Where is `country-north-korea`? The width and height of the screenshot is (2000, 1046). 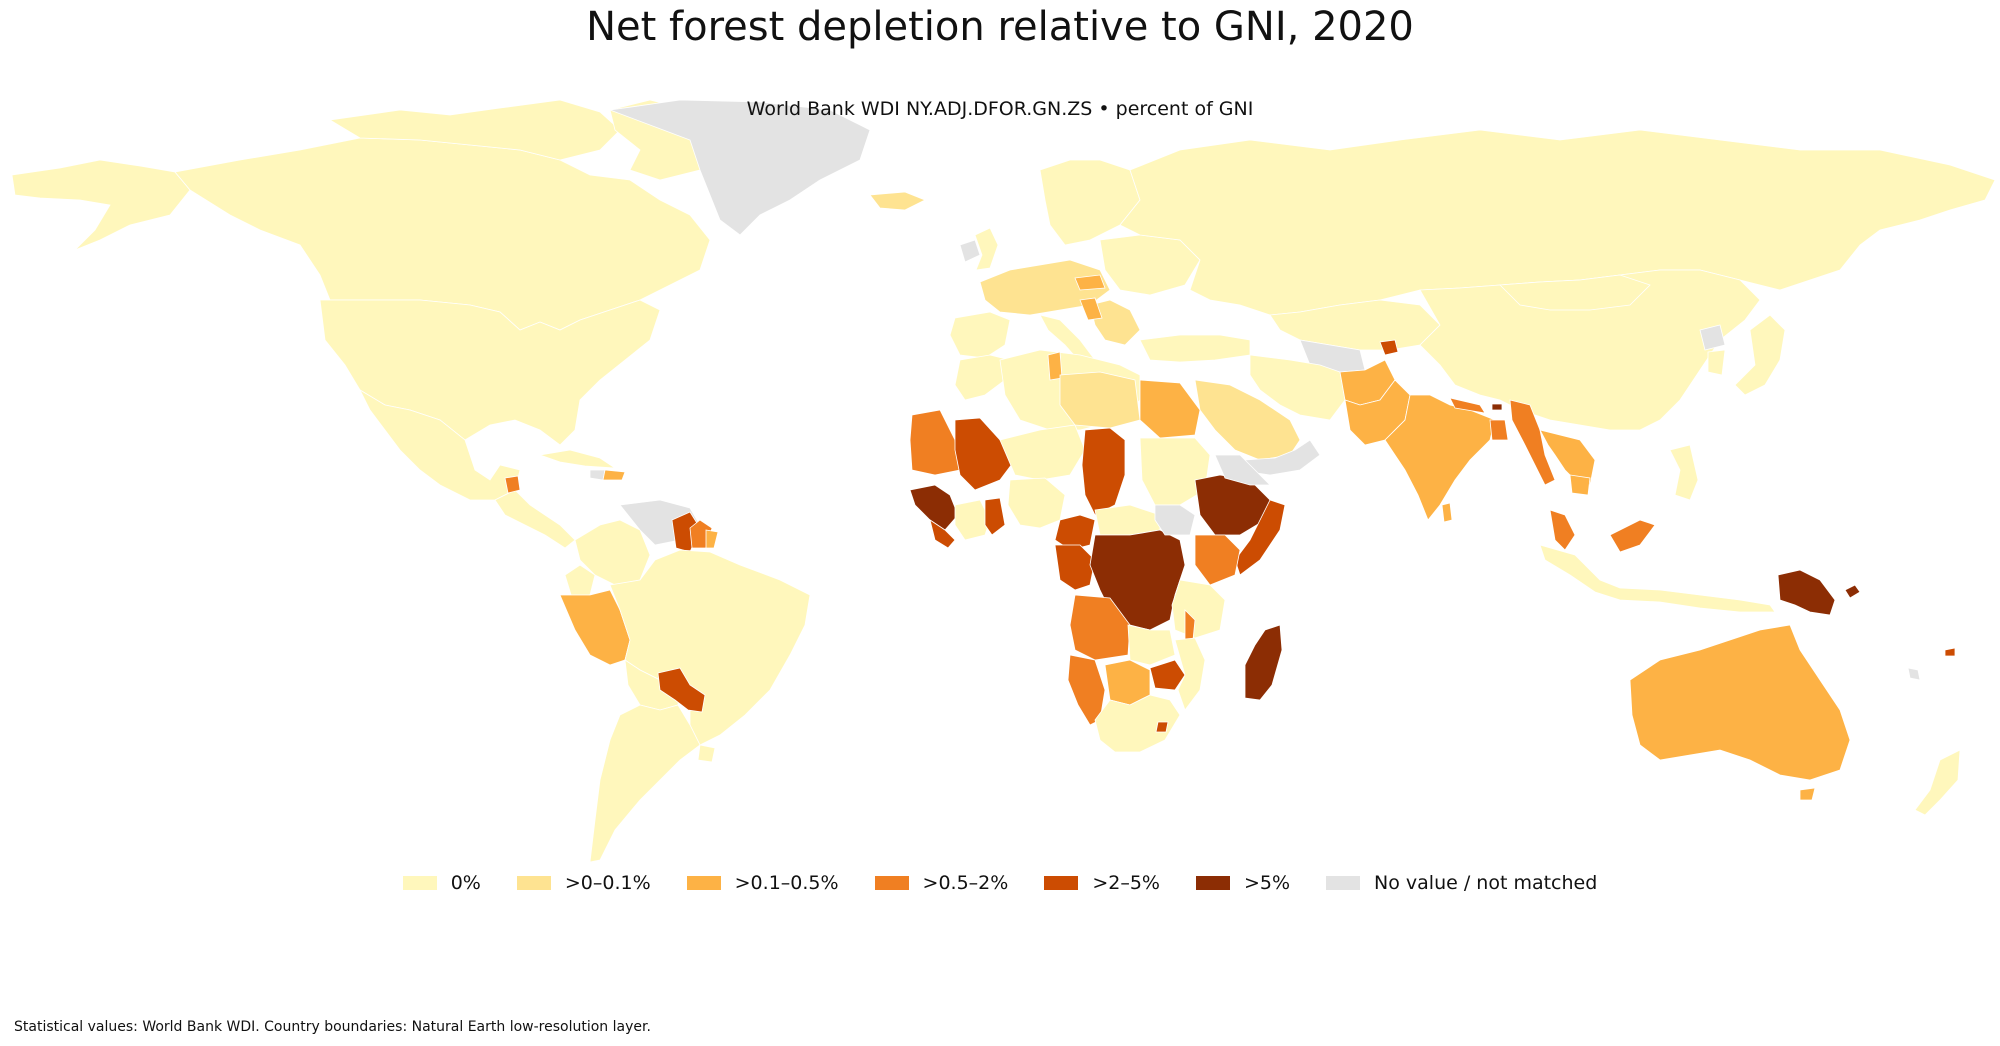 country-north-korea is located at coordinates (1712, 337).